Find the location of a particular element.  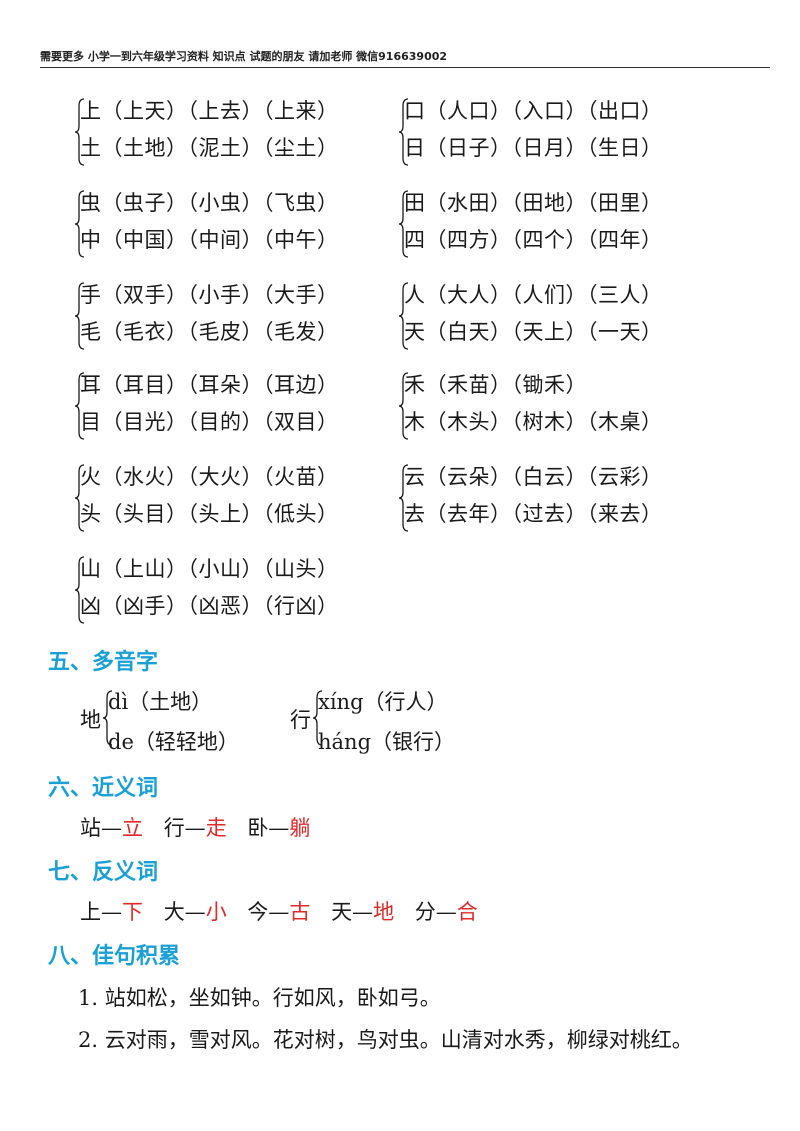

word-group: 手（双手）（小手）（大手） 毛（毛衣）（毛皮）（毛发） is located at coordinates (234, 316).